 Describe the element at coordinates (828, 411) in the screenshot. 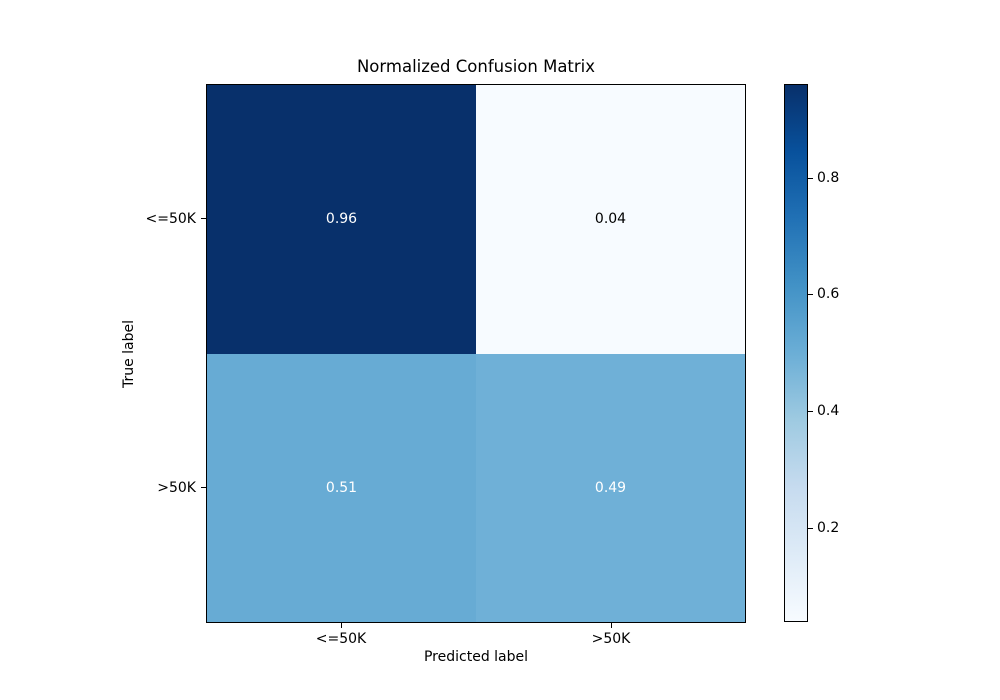

I see `colorbar-tick-label: 0.4` at that location.